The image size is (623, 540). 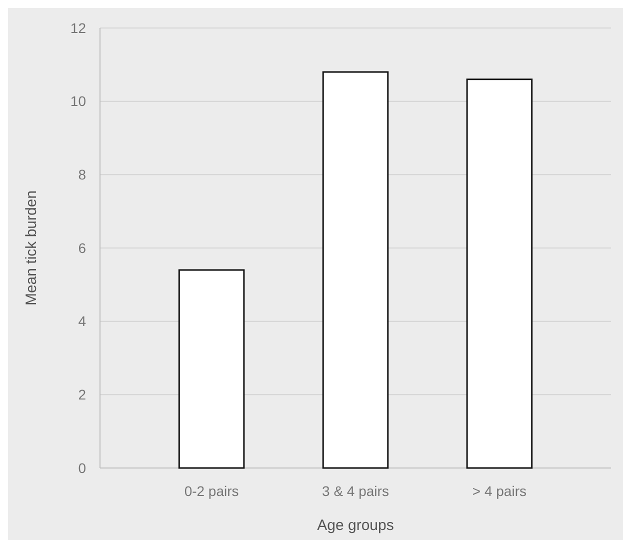 I want to click on y-tick-label: 6, so click(x=82, y=248).